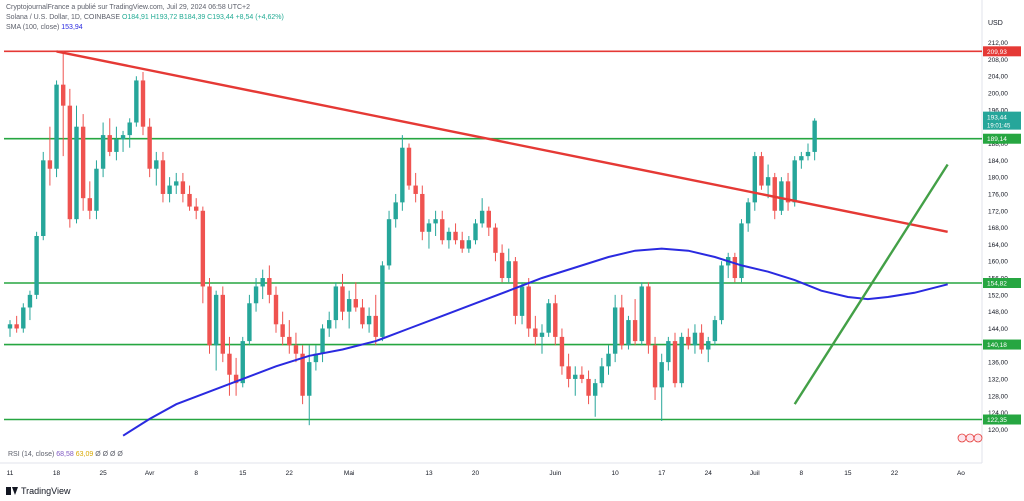 The width and height of the screenshot is (1024, 501). What do you see at coordinates (1002, 120) in the screenshot?
I see `last-price-tag` at bounding box center [1002, 120].